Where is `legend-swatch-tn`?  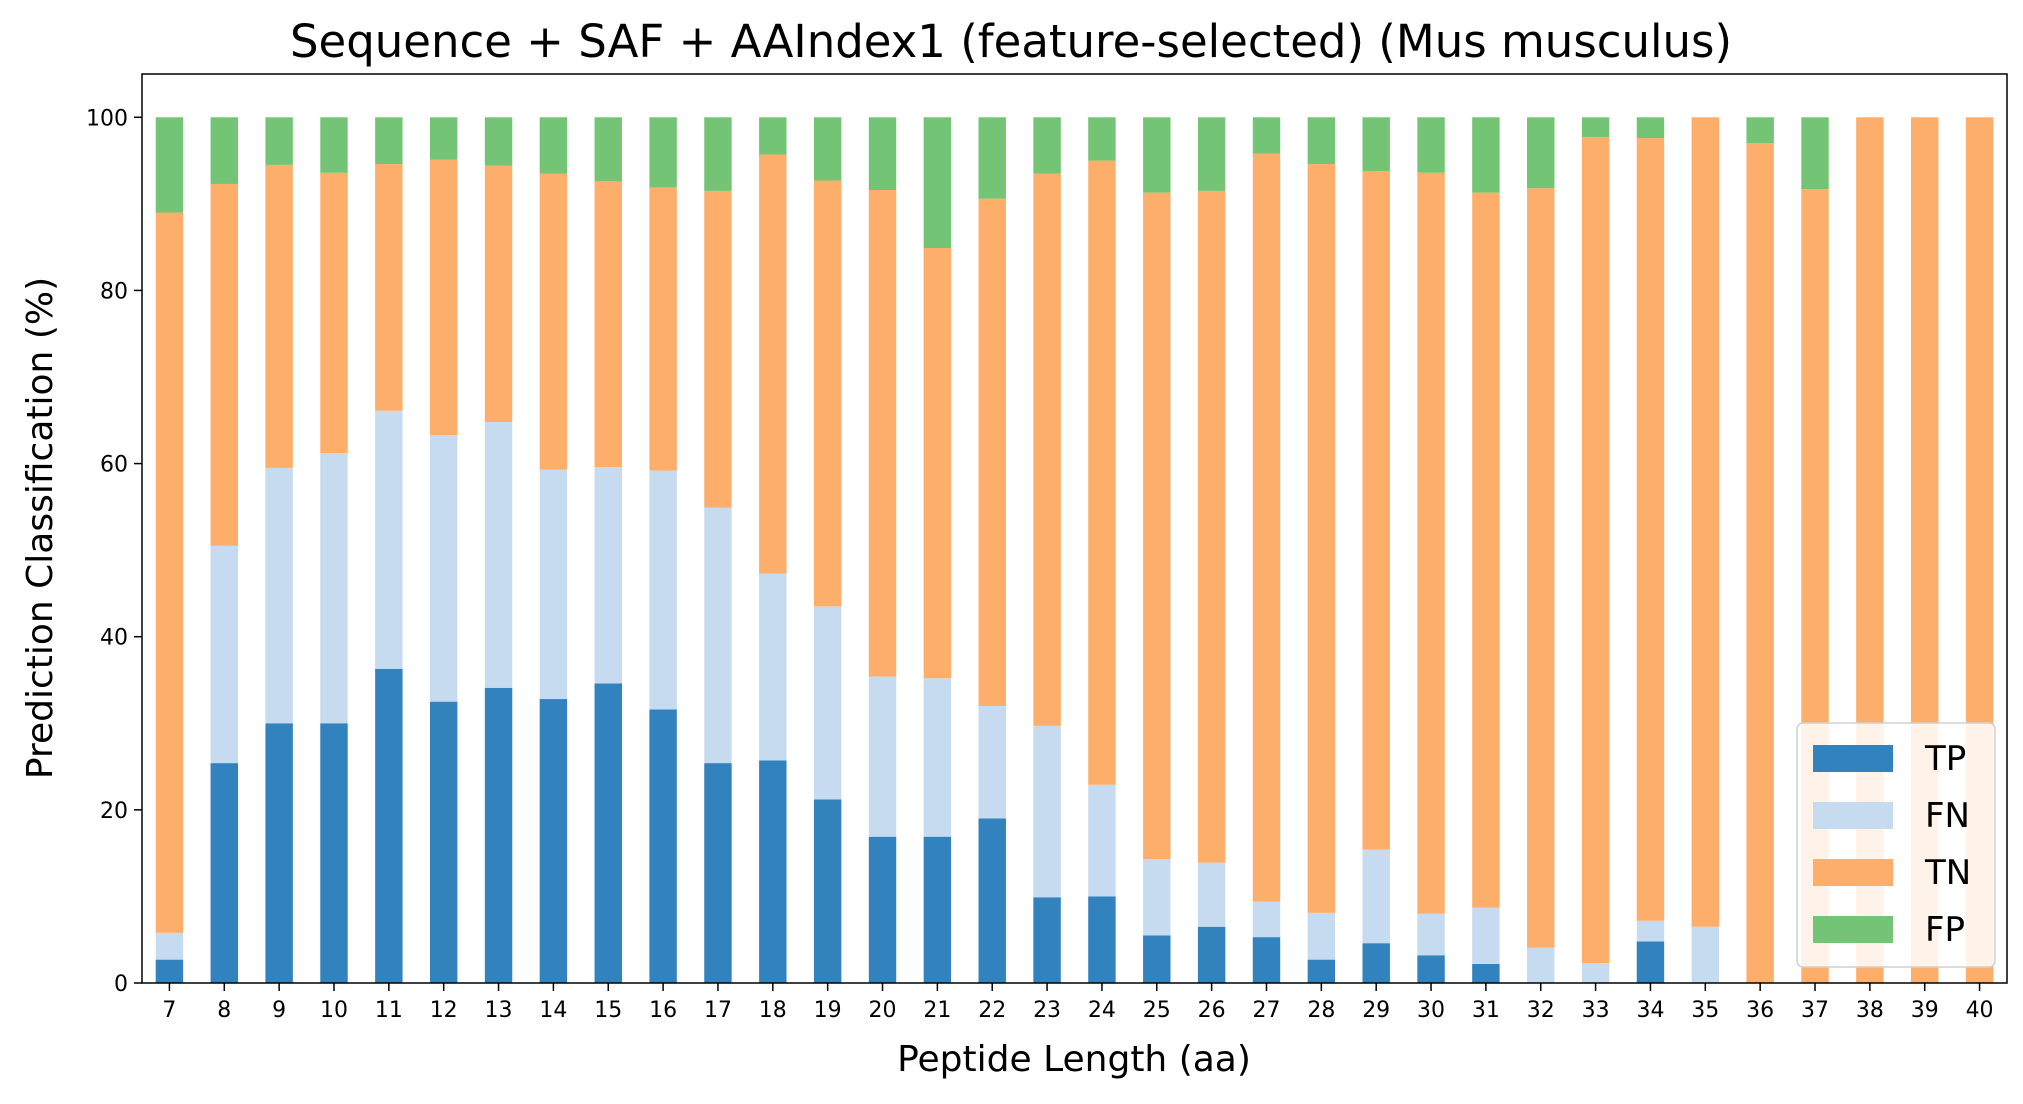
legend-swatch-tn is located at coordinates (1853, 872).